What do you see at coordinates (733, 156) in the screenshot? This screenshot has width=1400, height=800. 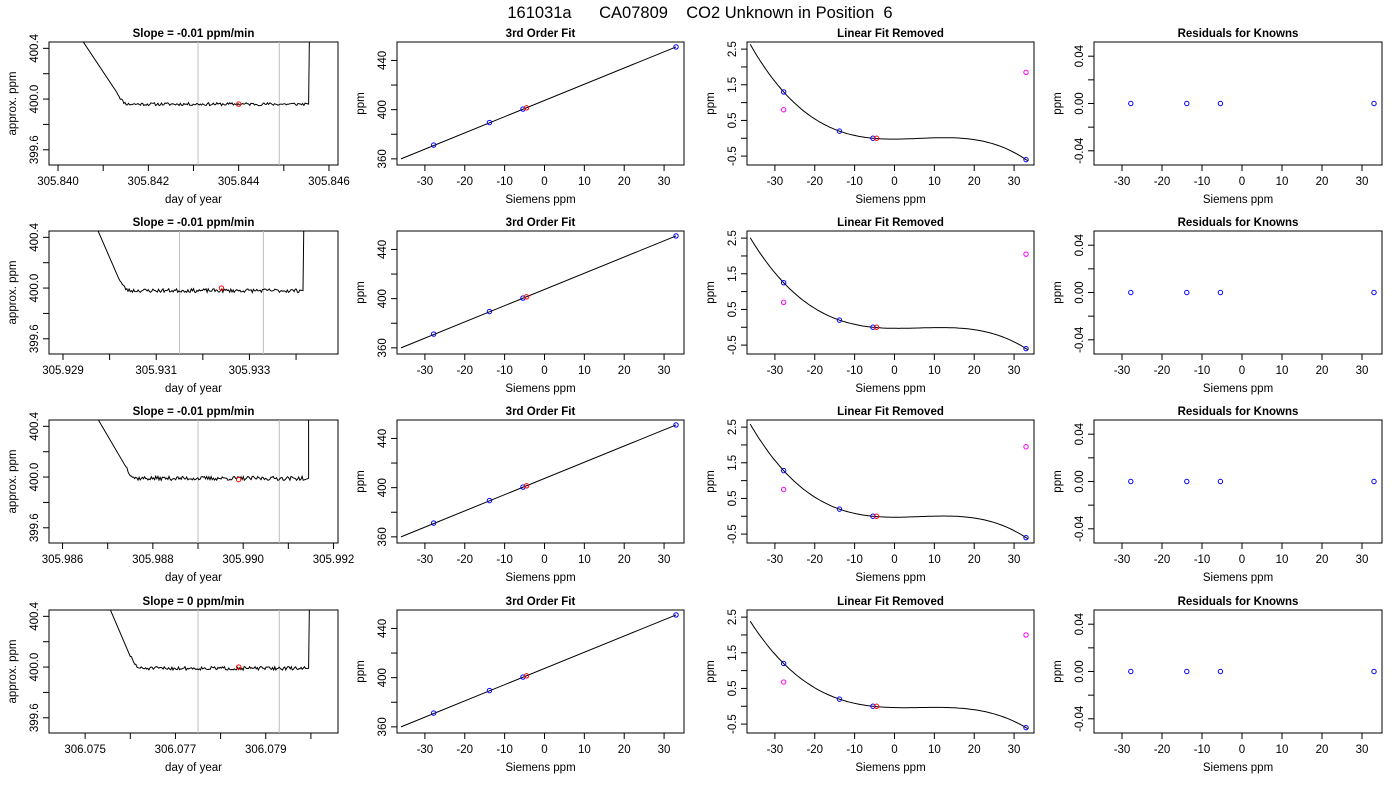 I see `y-tick-label: -0.5` at bounding box center [733, 156].